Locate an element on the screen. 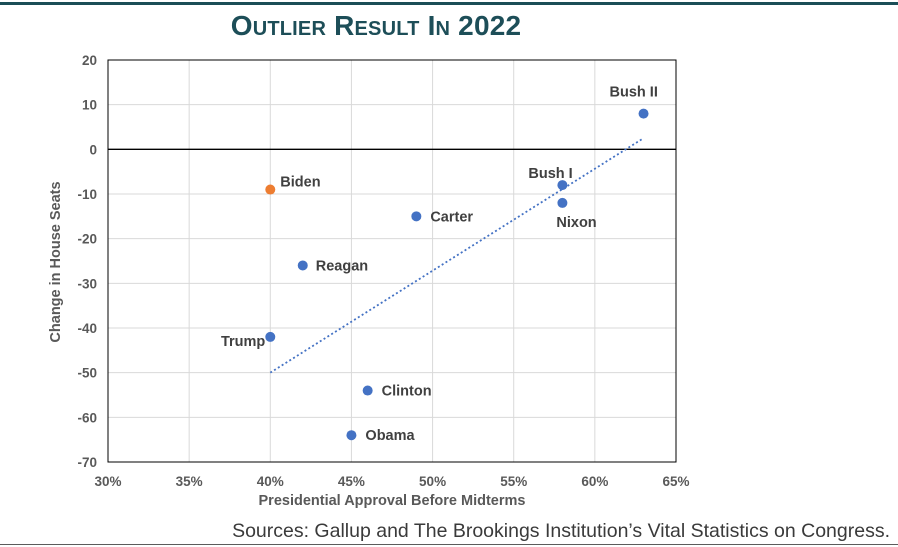 This screenshot has width=898, height=547. point-trump is located at coordinates (270, 336).